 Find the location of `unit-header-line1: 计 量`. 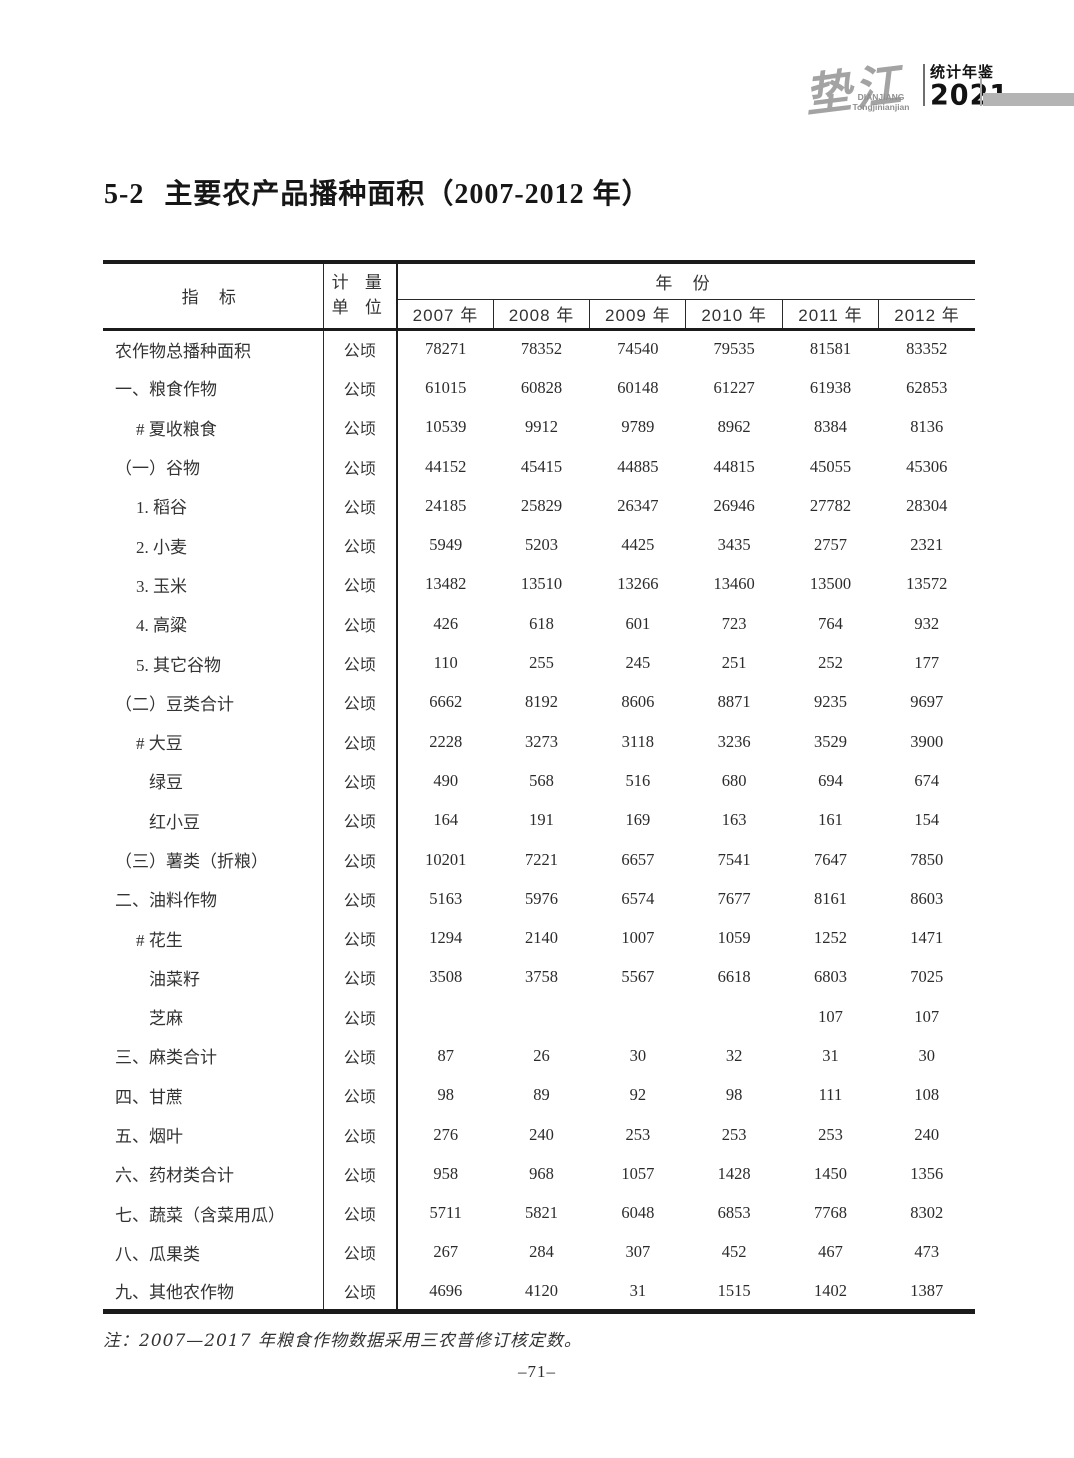

unit-header-line1: 计 量 is located at coordinates (359, 283).